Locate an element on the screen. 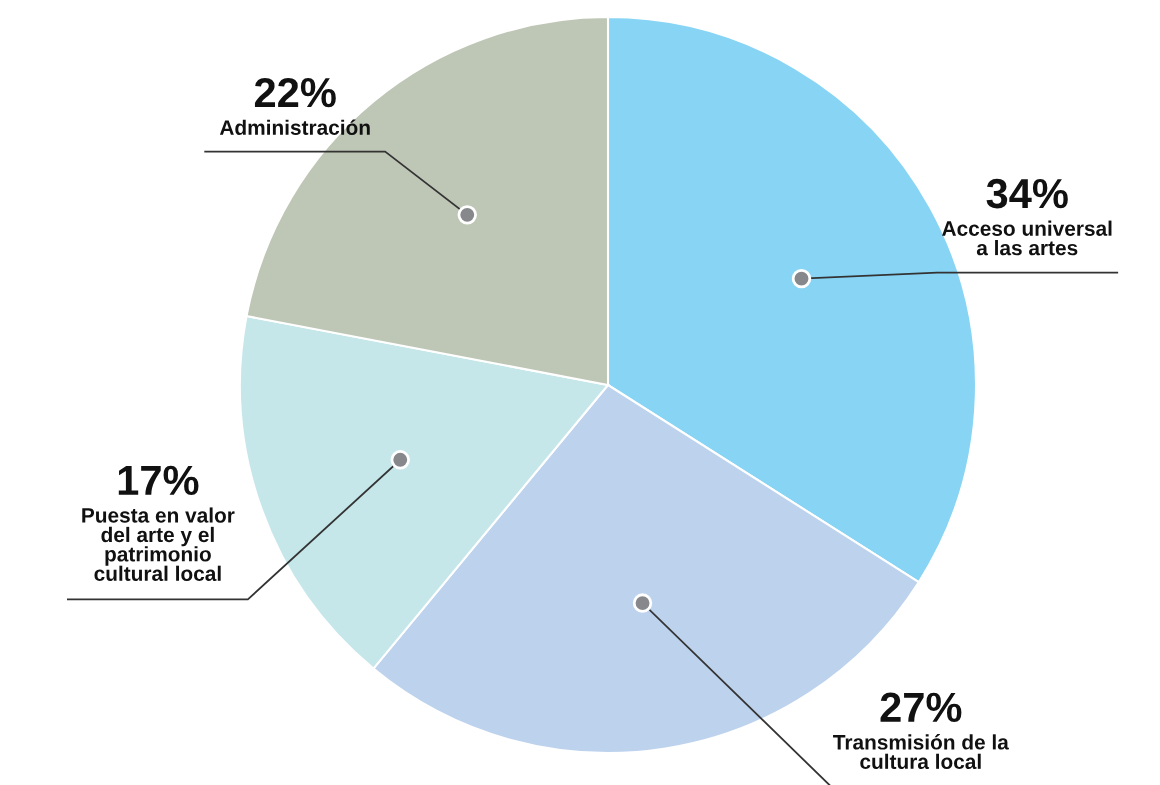  slice-label: Acceso universal a las artes is located at coordinates (1027, 238).